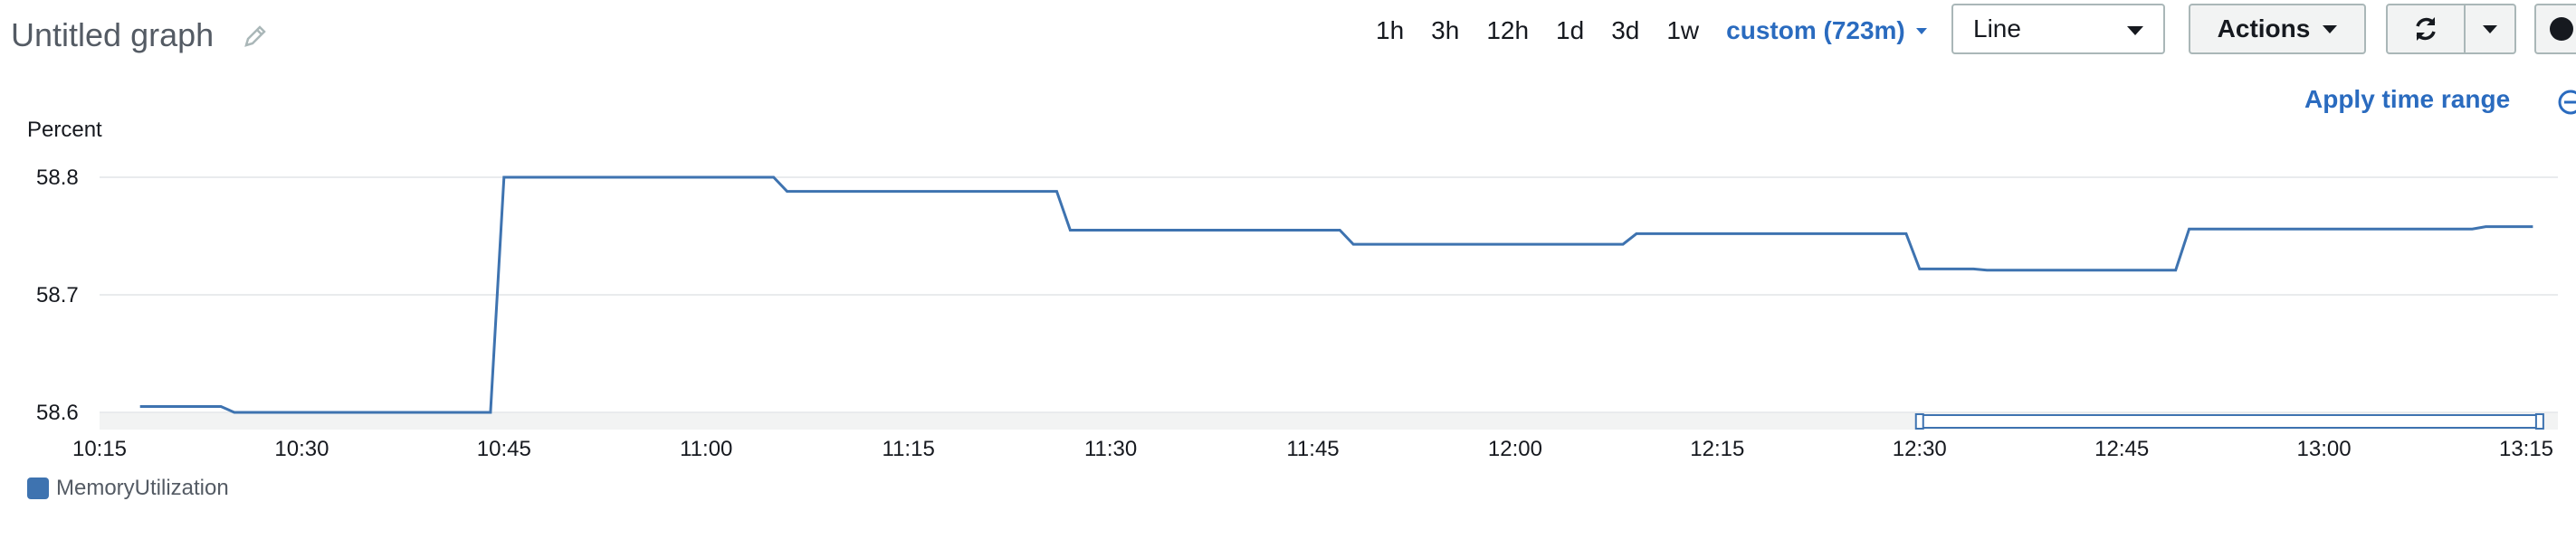 This screenshot has width=2576, height=539. Describe the element at coordinates (1110, 449) in the screenshot. I see `x-tick-label: 11:30` at that location.